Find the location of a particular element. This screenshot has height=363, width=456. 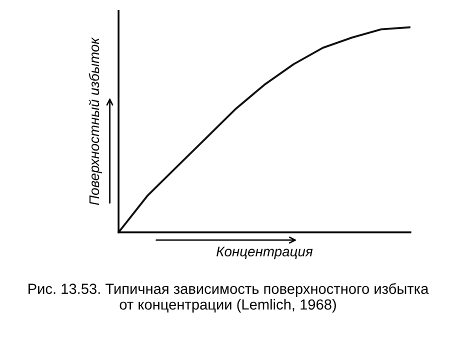

y-axis-title: Поверхностный избыток is located at coordinates (95, 121).